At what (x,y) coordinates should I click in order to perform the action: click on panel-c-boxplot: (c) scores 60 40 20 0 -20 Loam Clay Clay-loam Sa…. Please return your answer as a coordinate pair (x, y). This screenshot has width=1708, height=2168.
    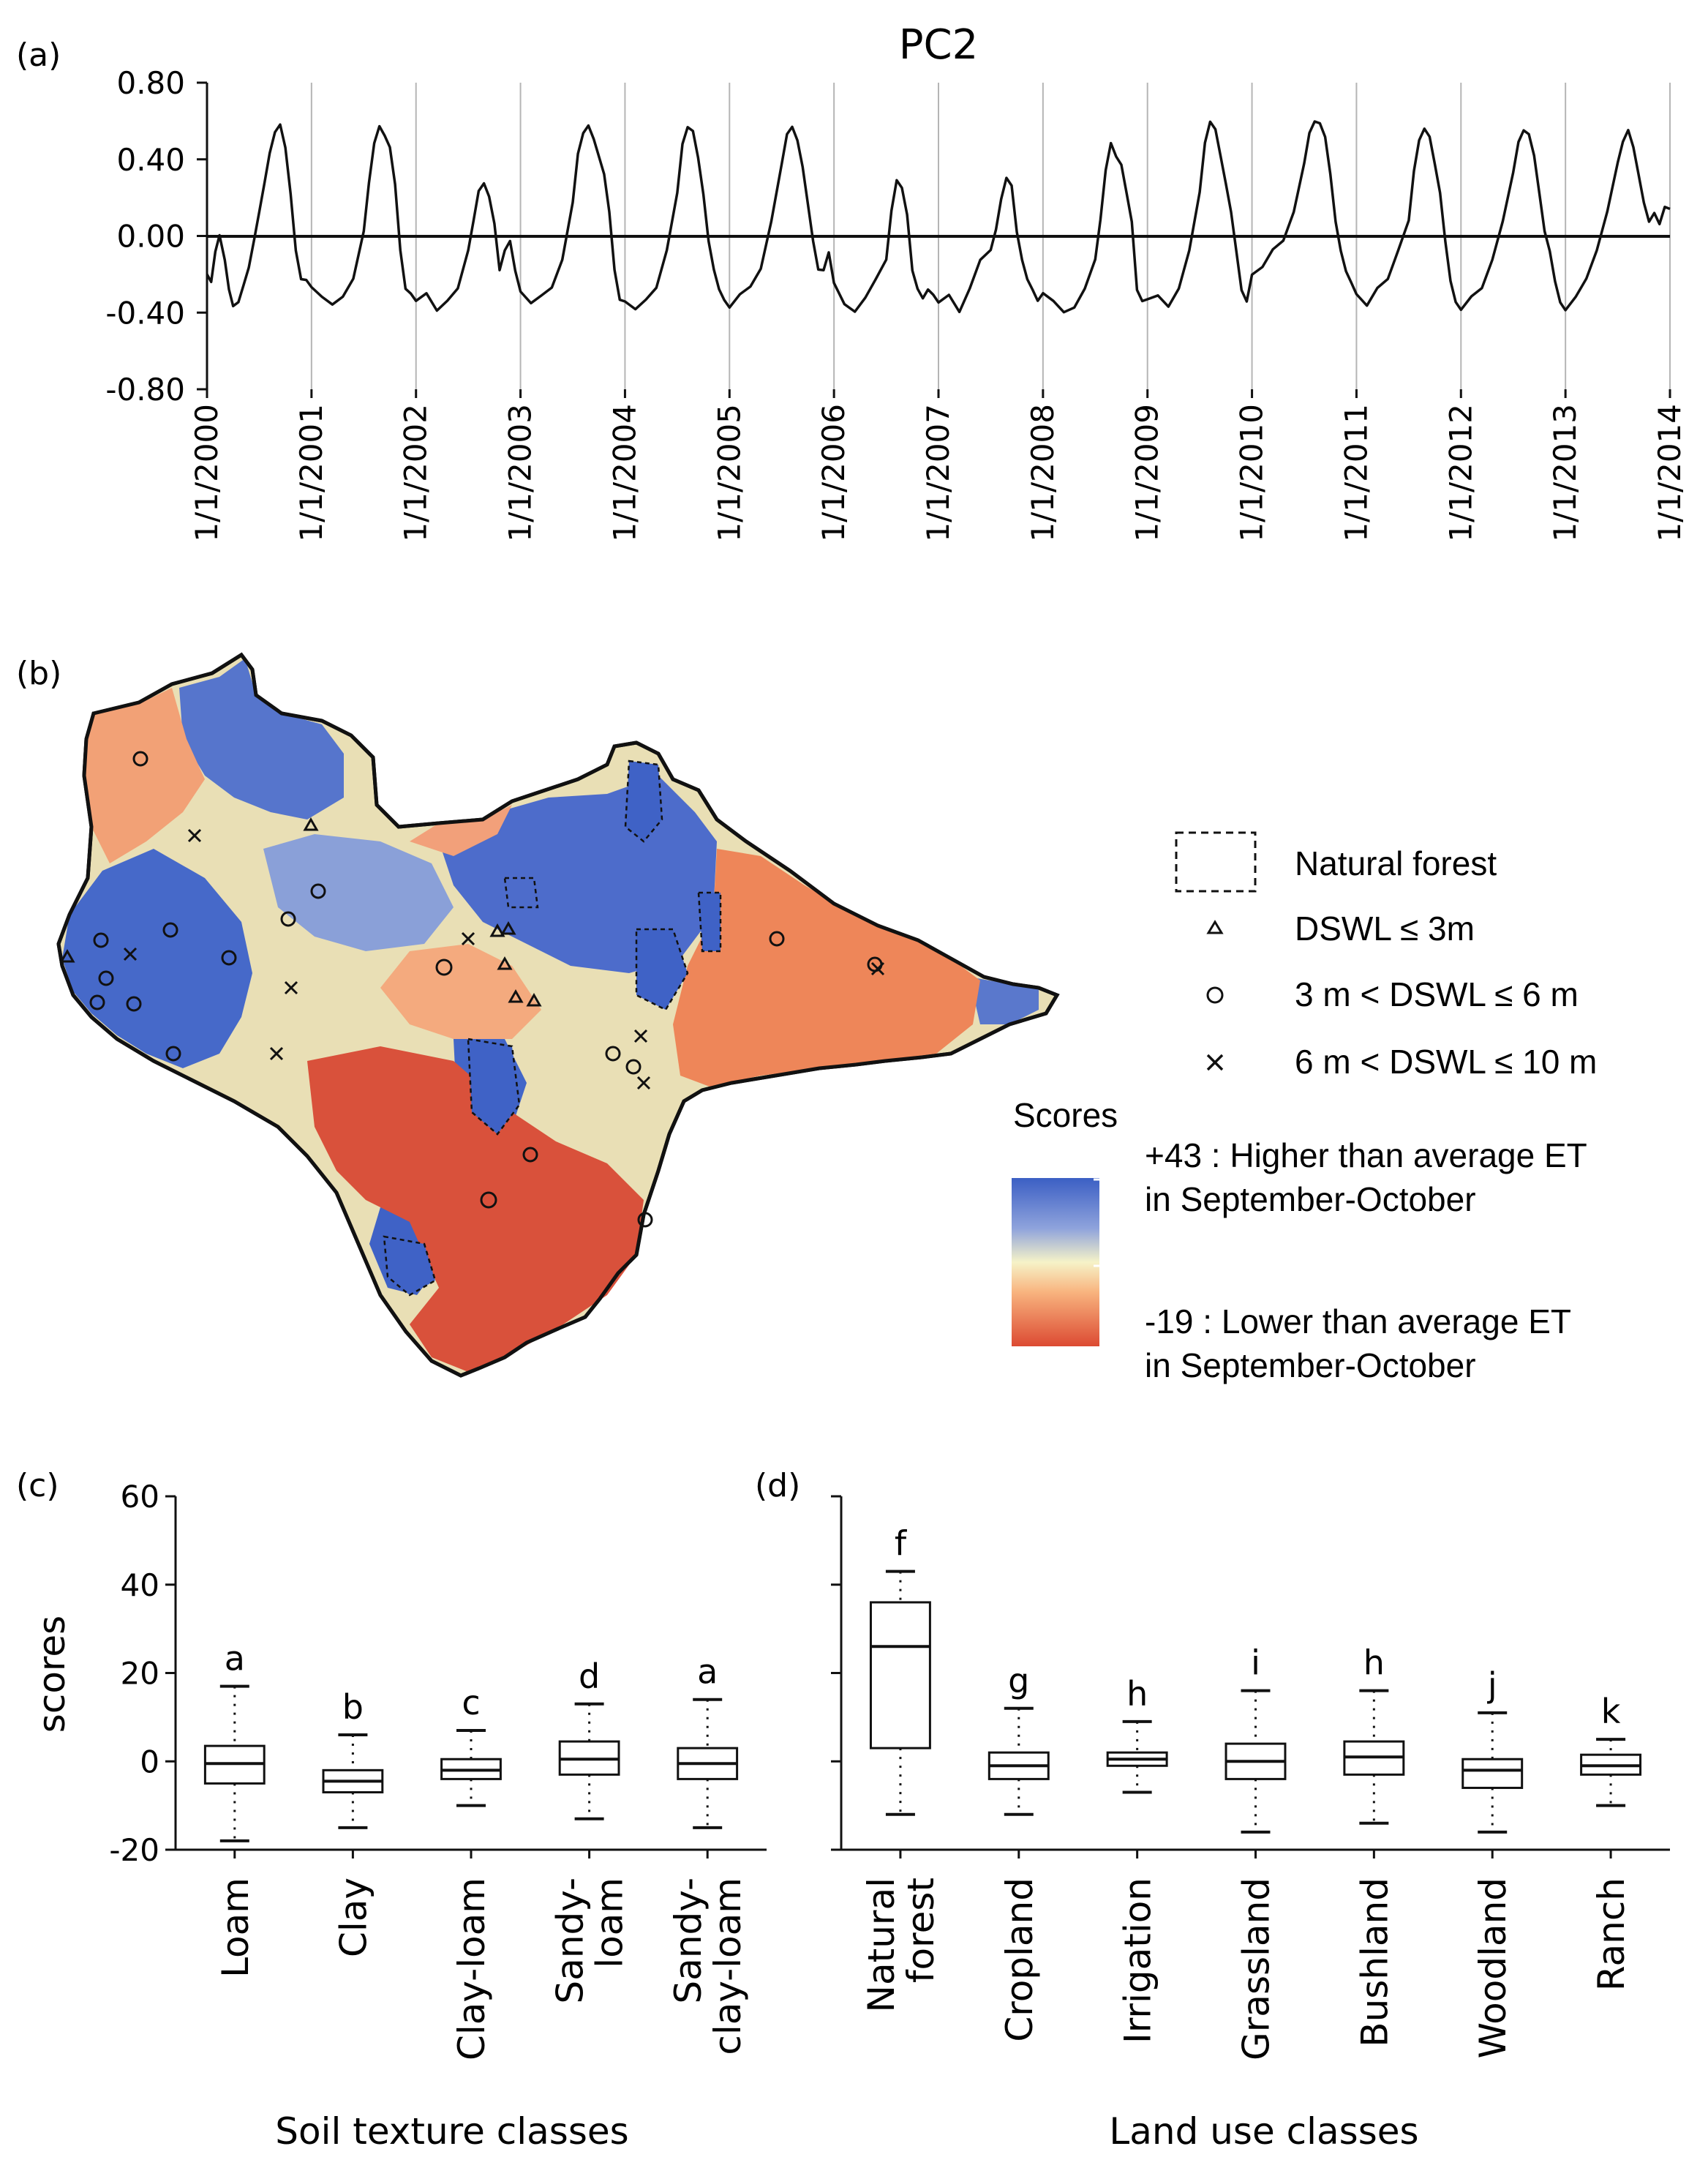
    Looking at the image, I should click on (391, 1810).